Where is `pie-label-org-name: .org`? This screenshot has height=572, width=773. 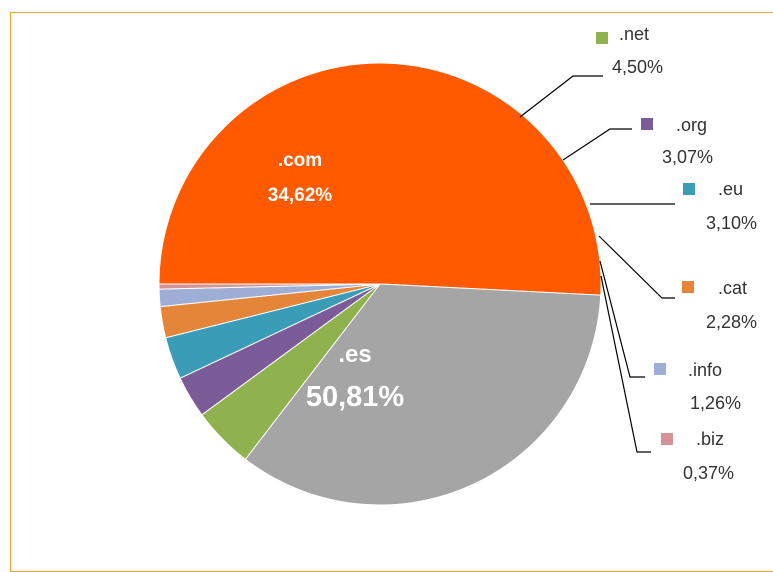
pie-label-org-name: .org is located at coordinates (691, 125).